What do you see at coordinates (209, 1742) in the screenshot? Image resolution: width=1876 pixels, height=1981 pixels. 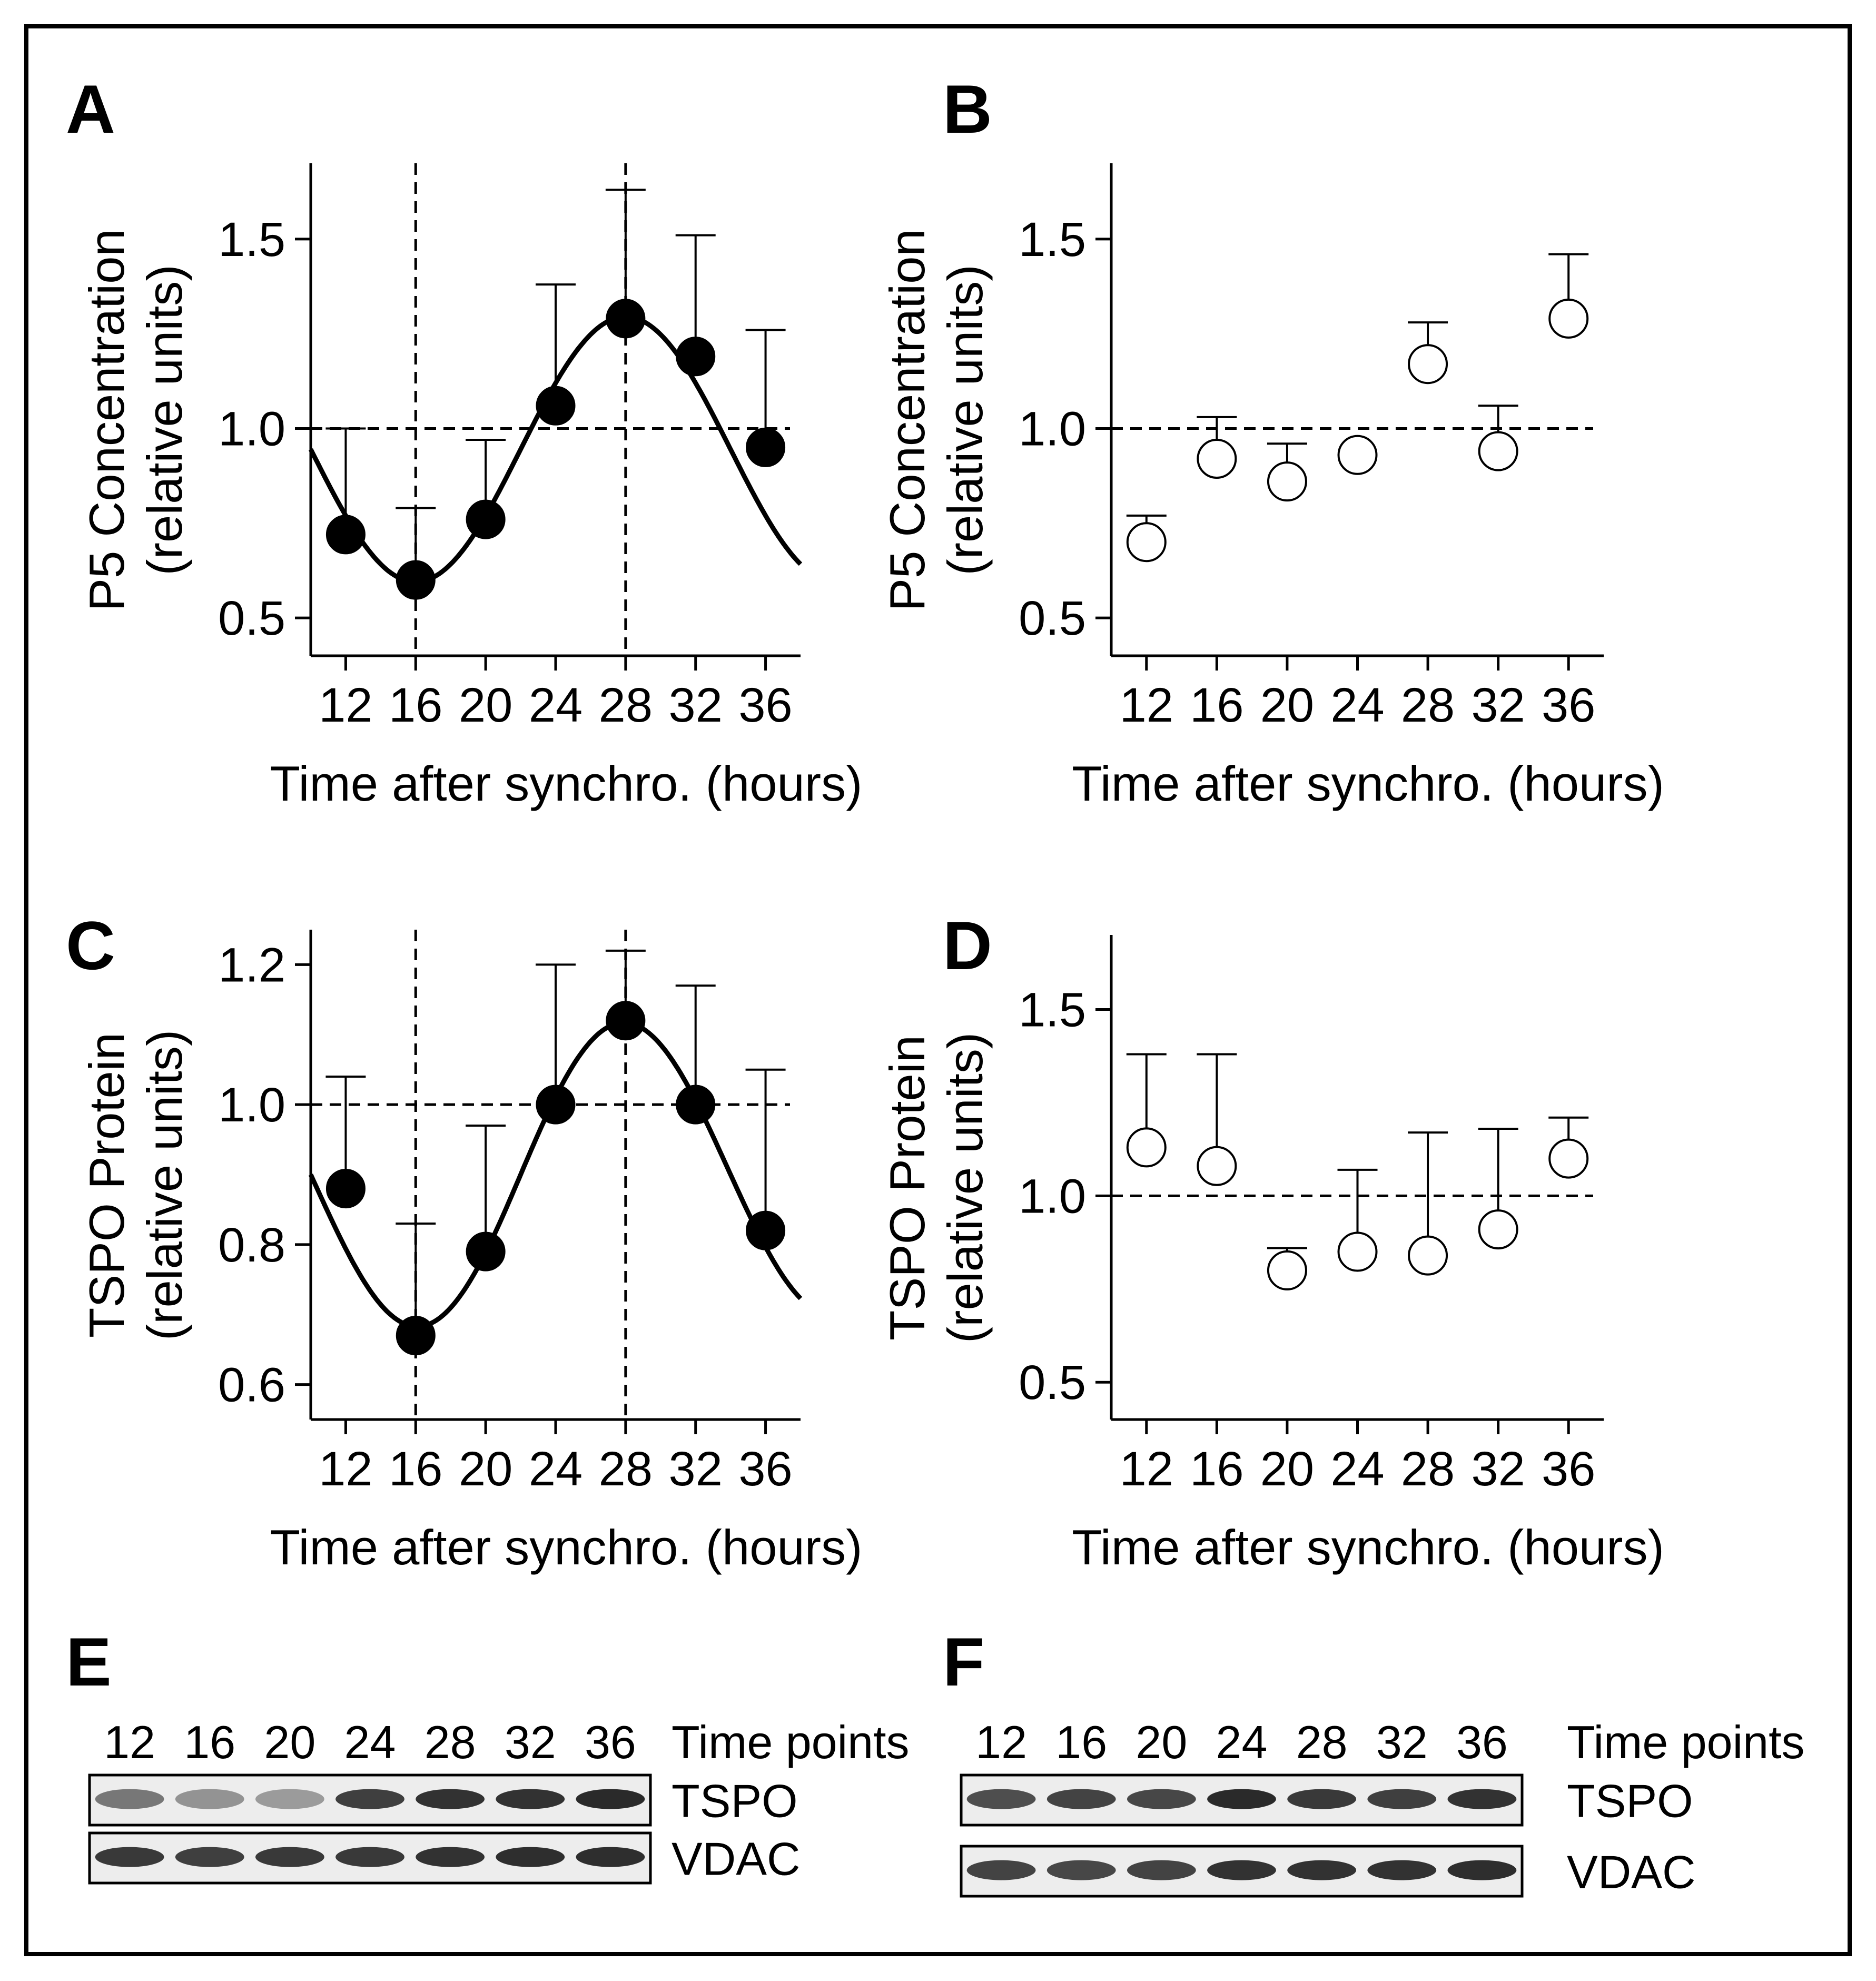 I see `lane-label: 16` at bounding box center [209, 1742].